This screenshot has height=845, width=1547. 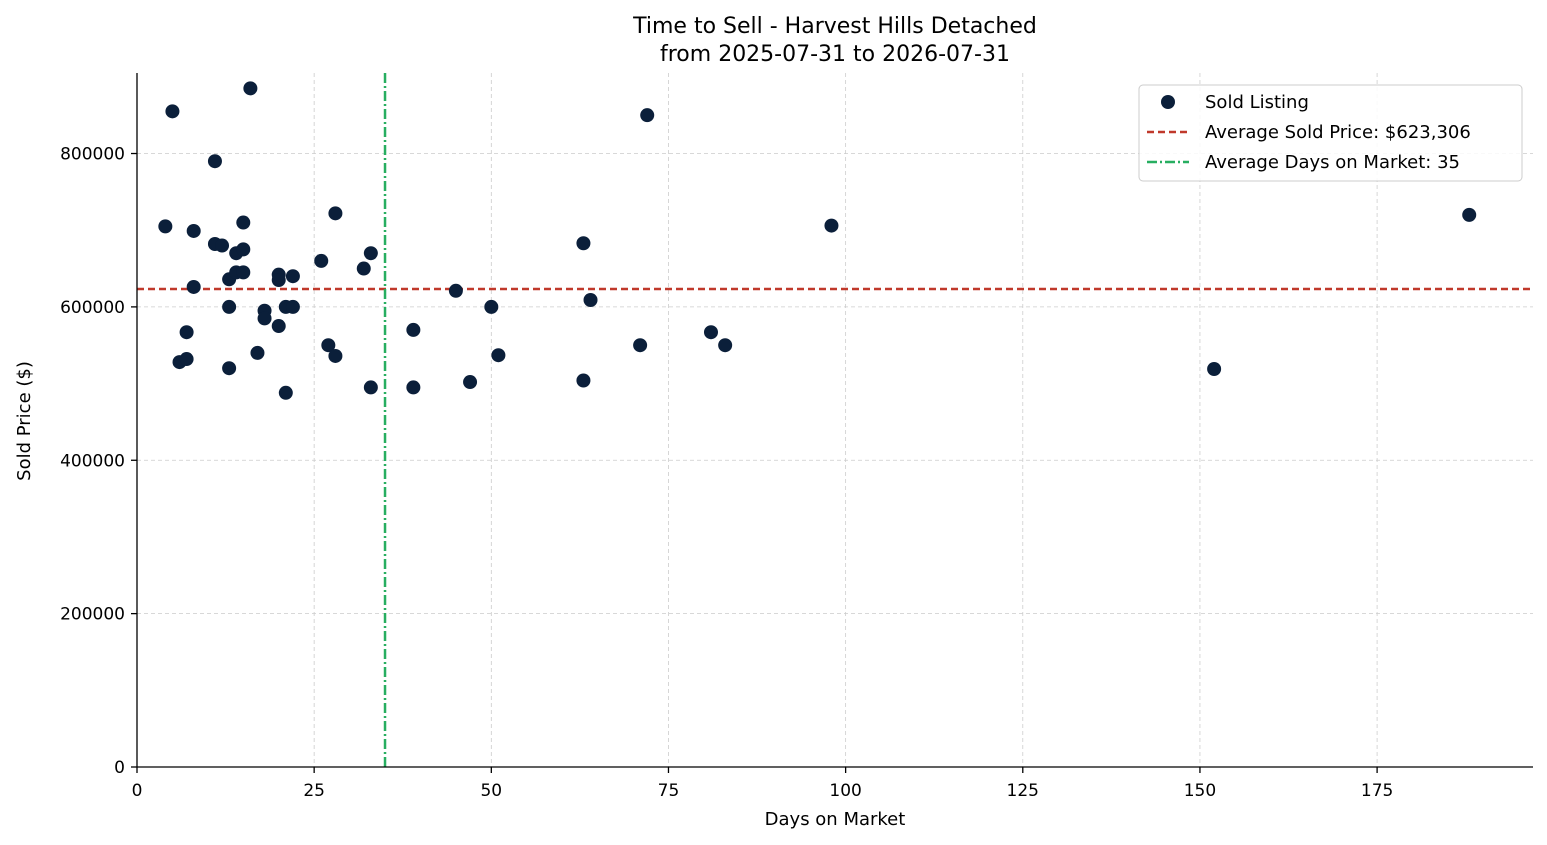 What do you see at coordinates (92, 461) in the screenshot?
I see `y-tick-label: 400000` at bounding box center [92, 461].